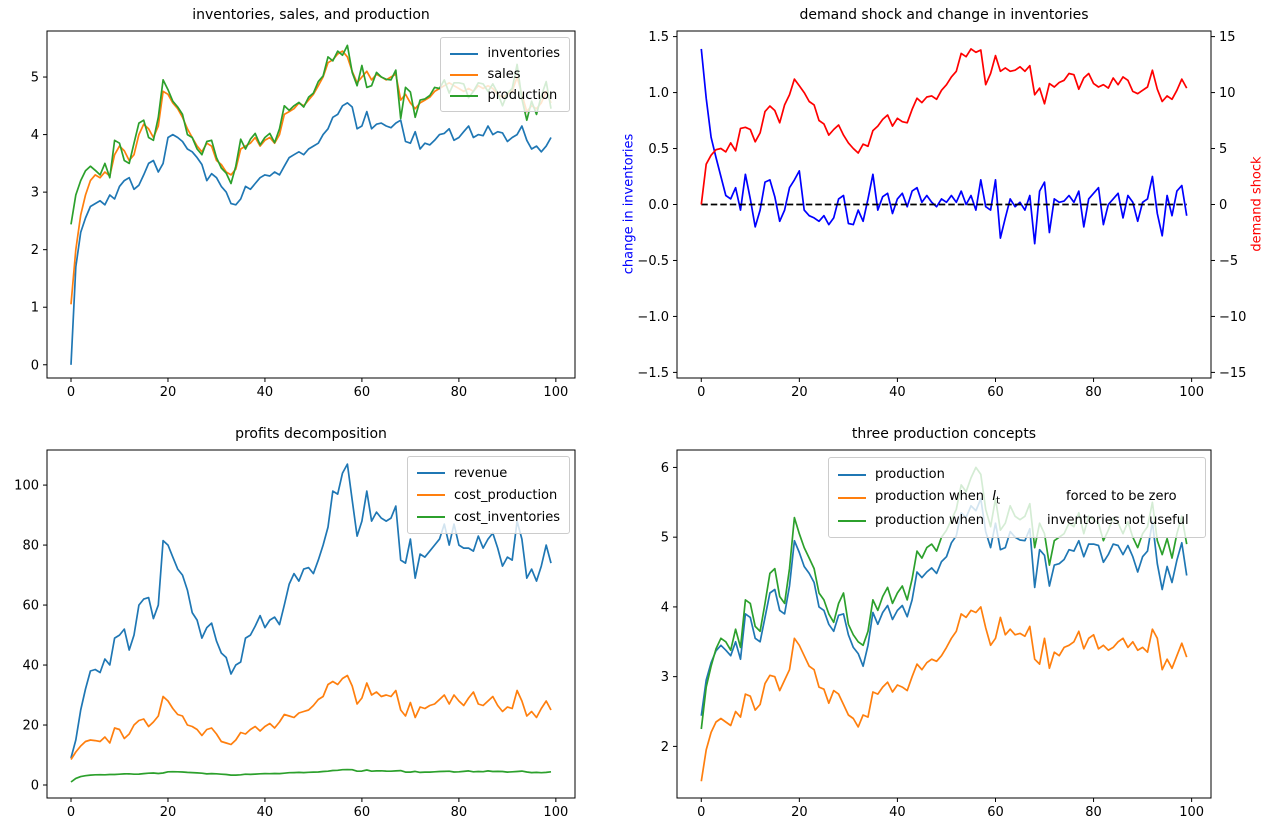 This screenshot has width=1277, height=834. What do you see at coordinates (1228, 261) in the screenshot?
I see `y-tick-label: −5` at bounding box center [1228, 261].